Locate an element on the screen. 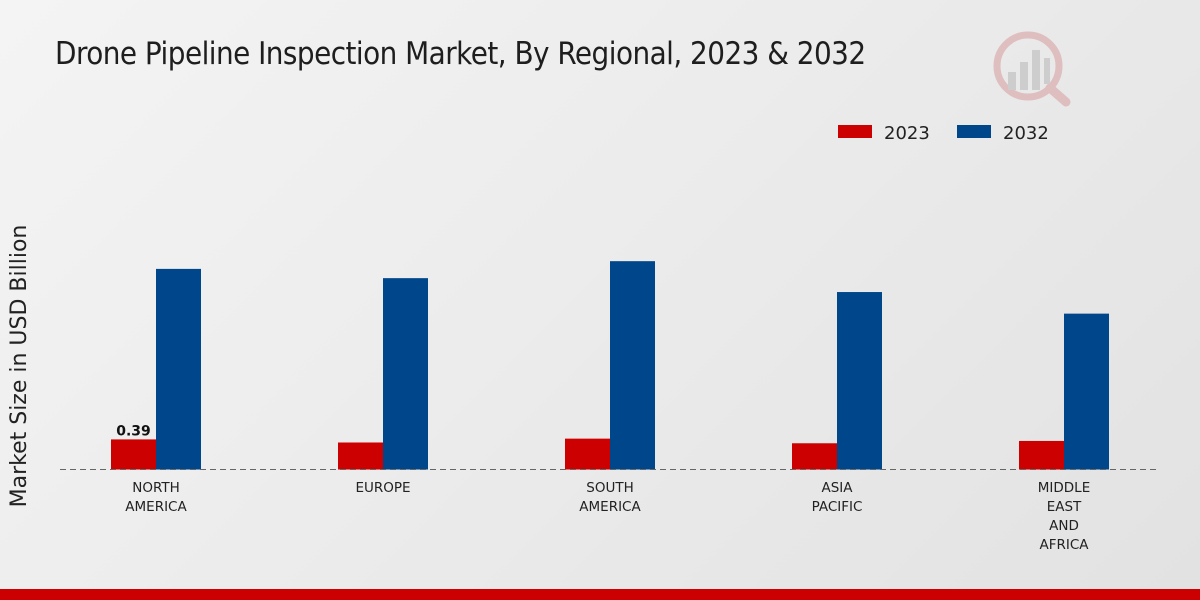  y-axis-title: Market Size in USD Billion is located at coordinates (19, 366).